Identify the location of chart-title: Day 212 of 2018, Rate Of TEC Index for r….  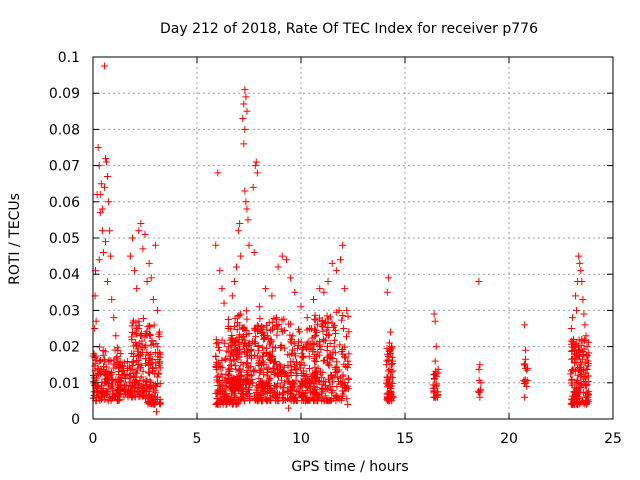
(349, 29).